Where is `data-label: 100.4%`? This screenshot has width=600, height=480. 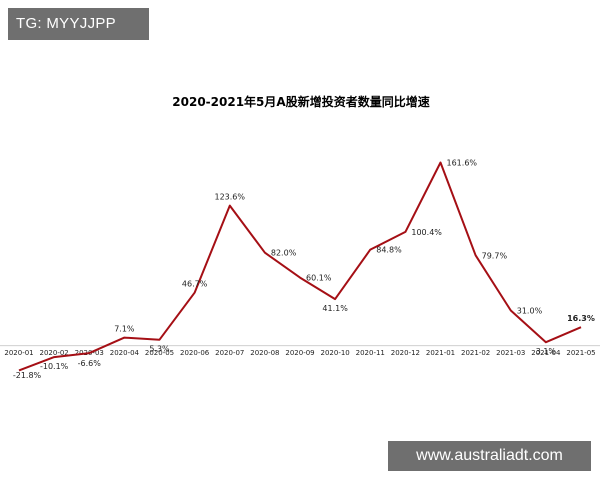
data-label: 100.4% is located at coordinates (426, 232).